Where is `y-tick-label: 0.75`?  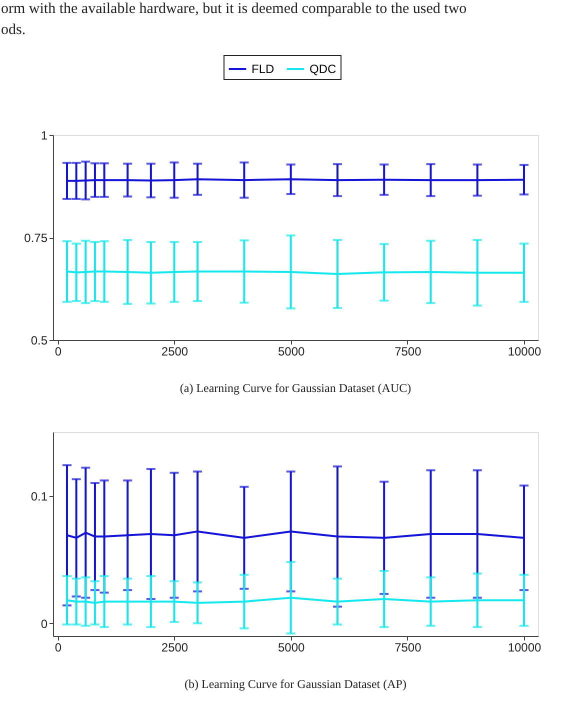 y-tick-label: 0.75 is located at coordinates (36, 238).